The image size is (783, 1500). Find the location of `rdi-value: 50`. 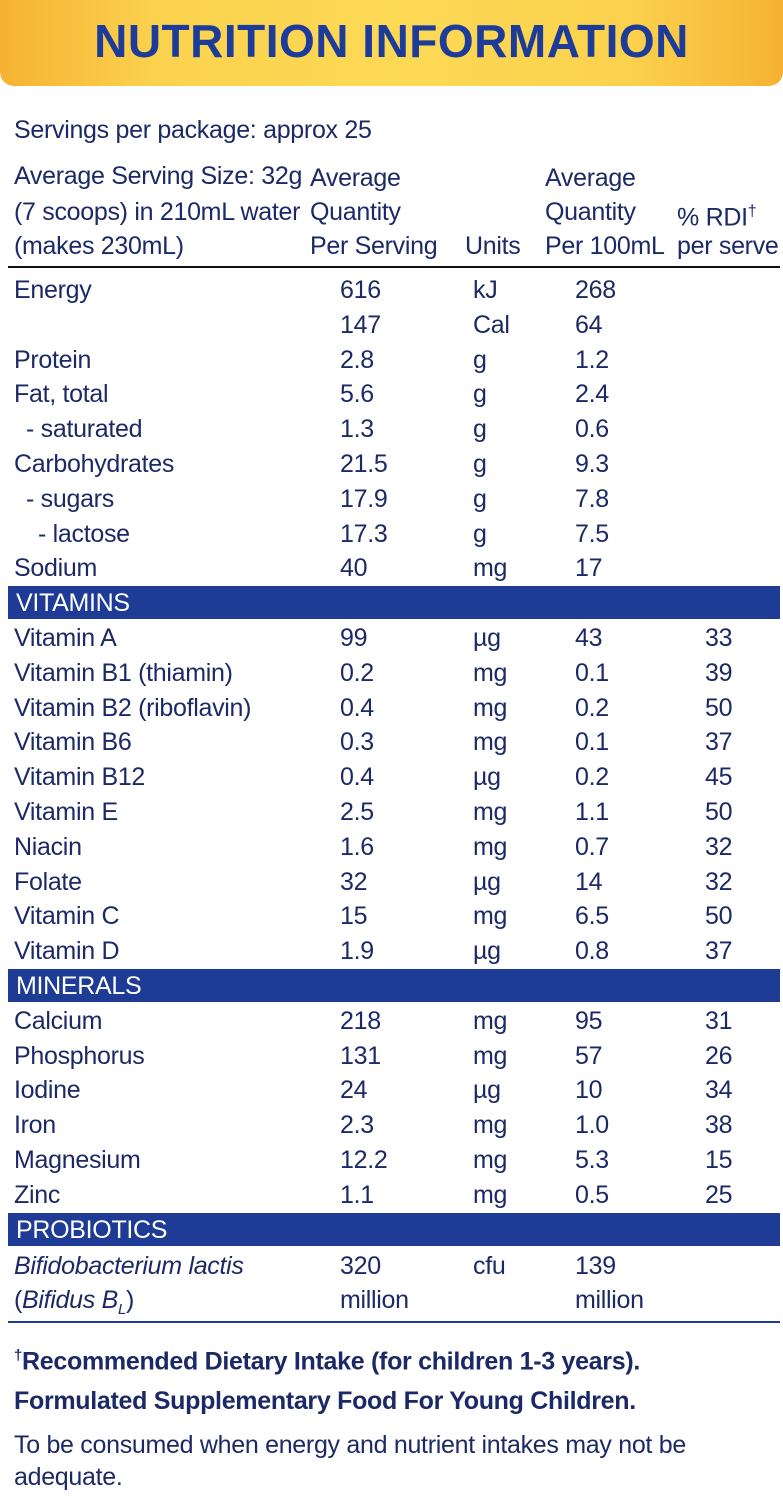

rdi-value: 50 is located at coordinates (719, 916).